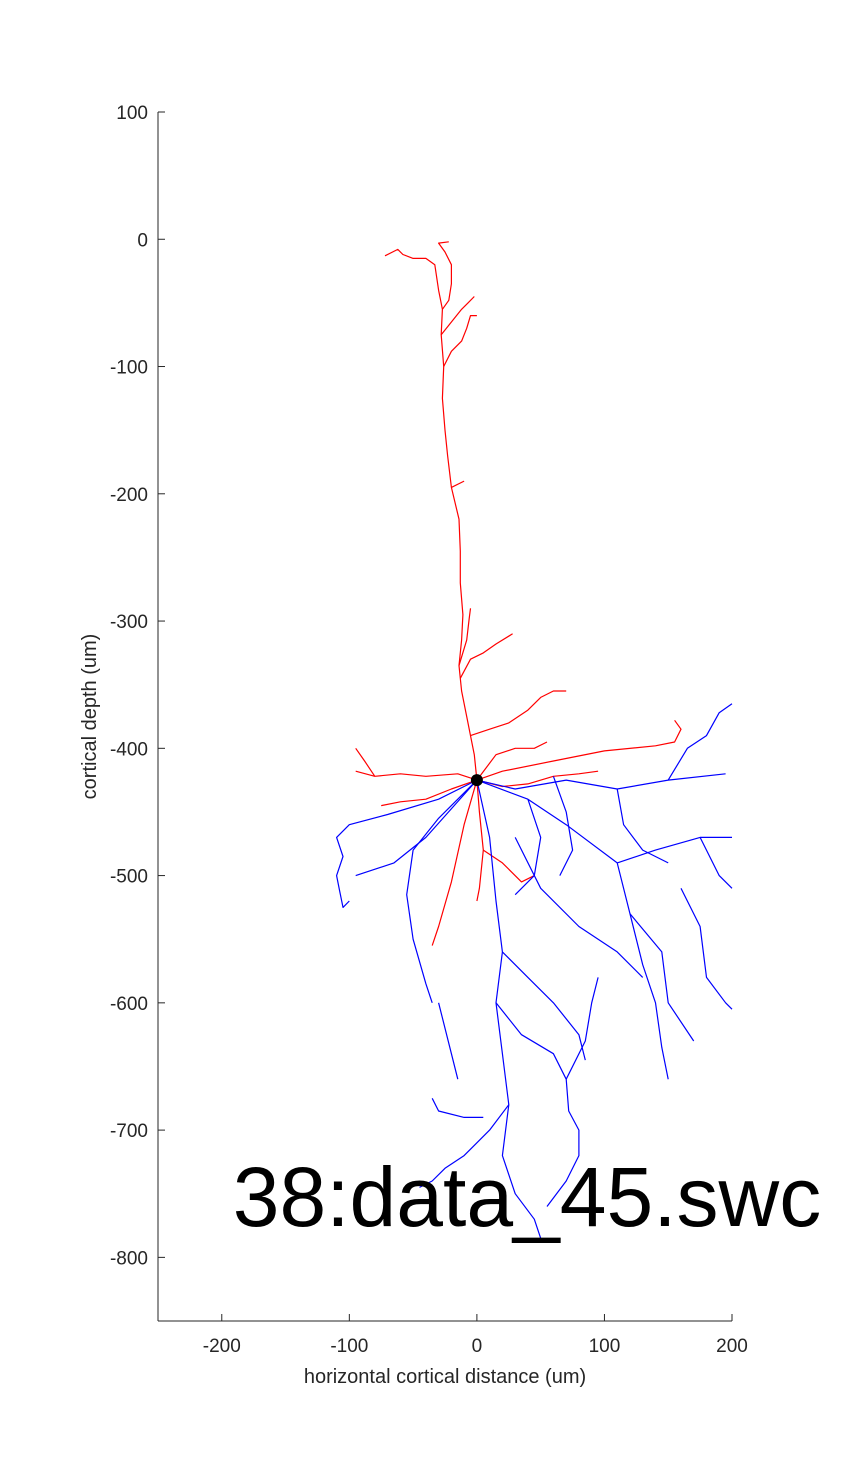 This screenshot has height=1484, width=859. I want to click on x-tick-label: -200, so click(222, 1346).